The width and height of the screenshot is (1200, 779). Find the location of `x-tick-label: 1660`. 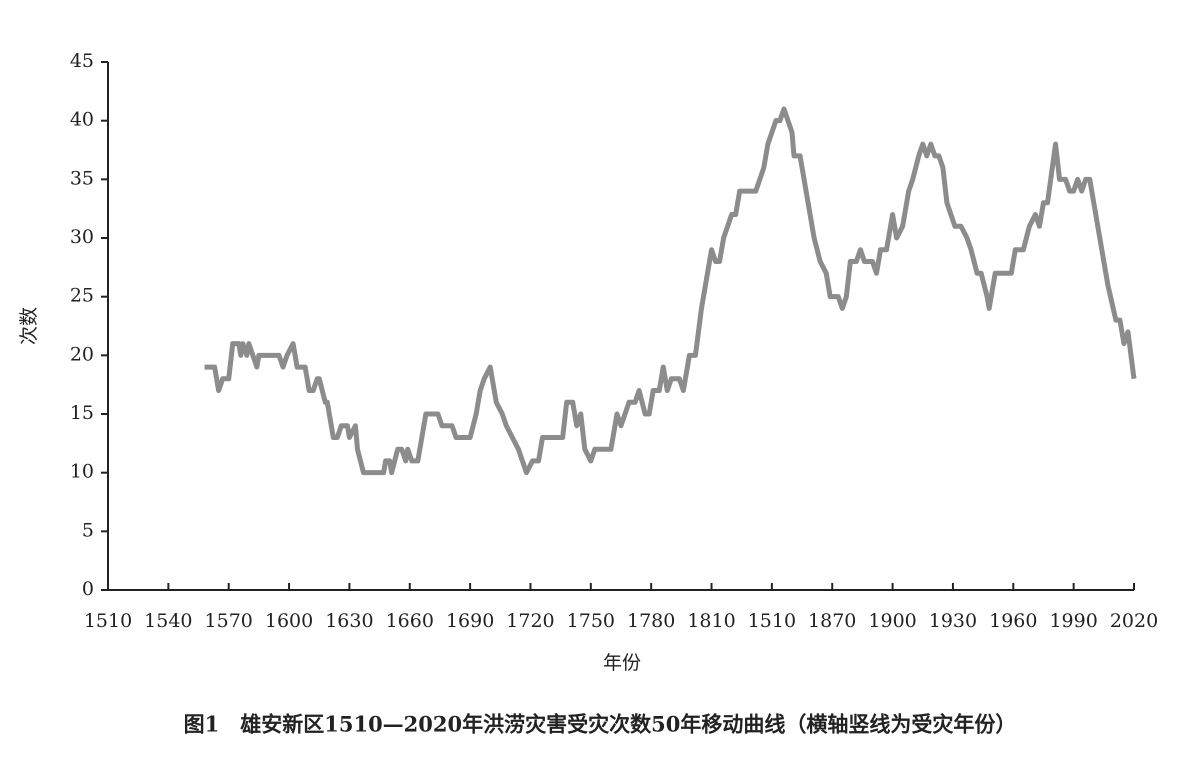

x-tick-label: 1660 is located at coordinates (410, 621).